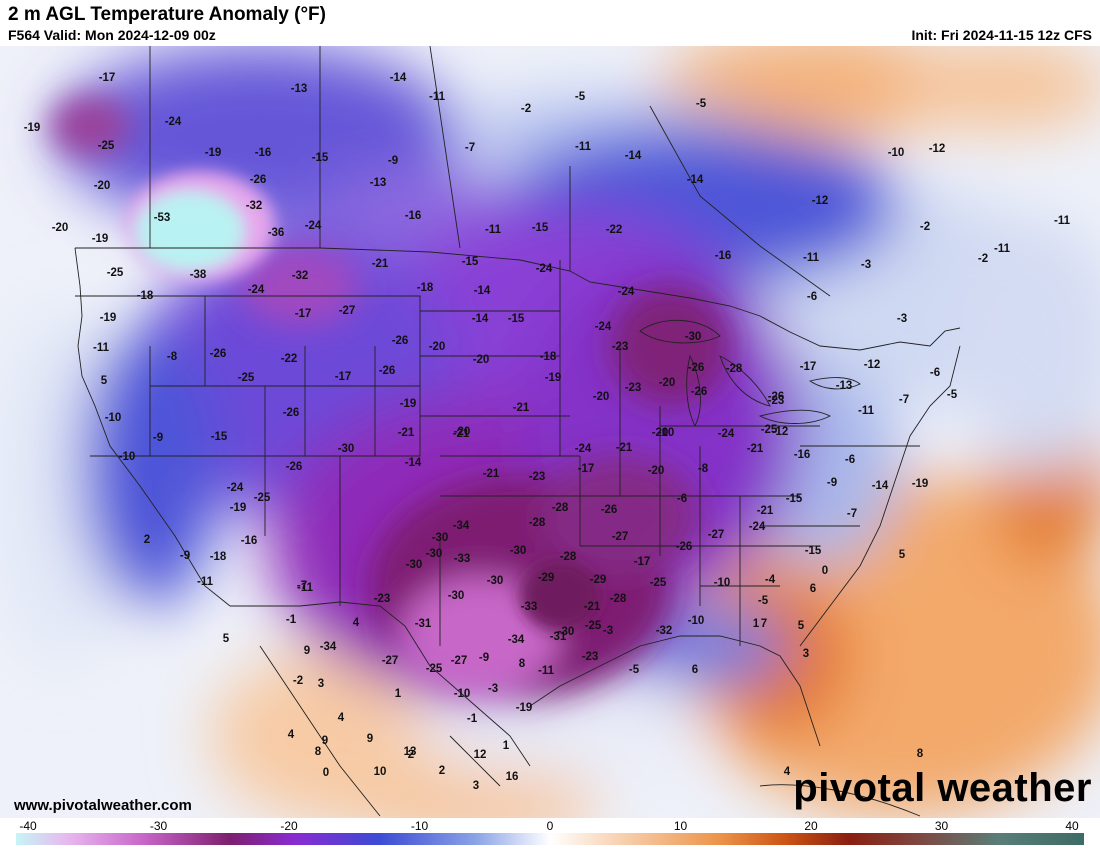 Image resolution: width=1100 pixels, height=850 pixels. Describe the element at coordinates (1072, 826) in the screenshot. I see `color-bar-tick-label: 40` at that location.